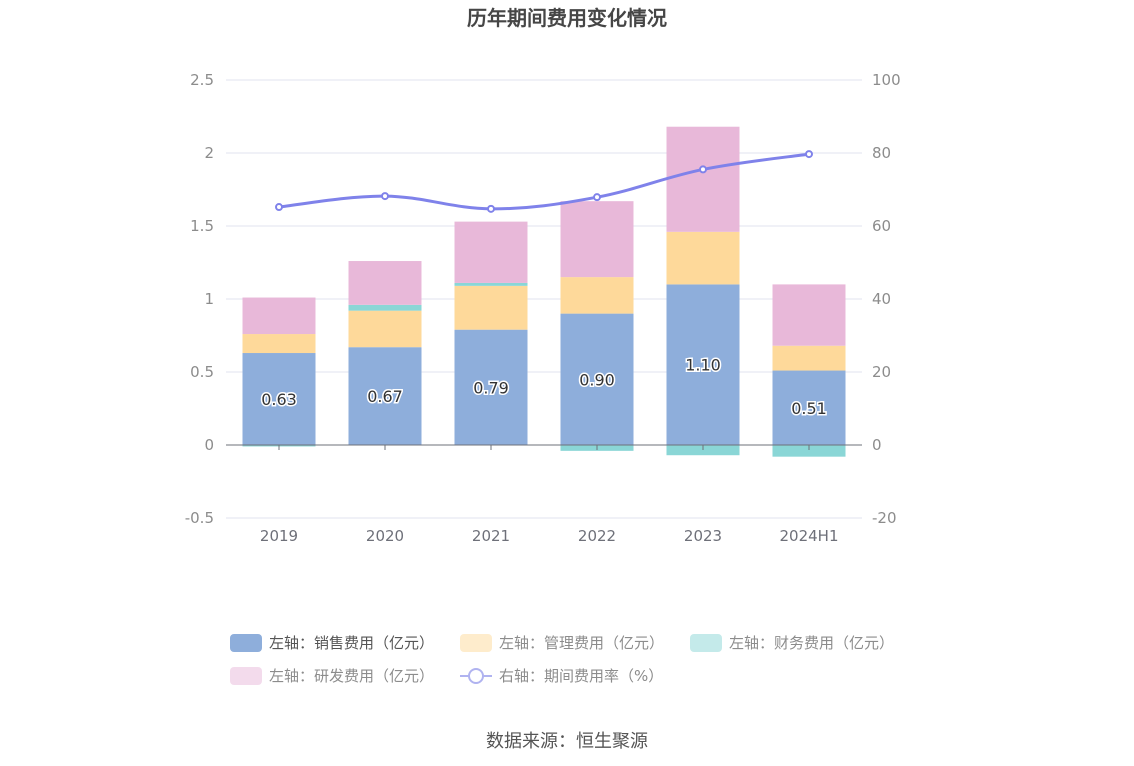 The height and width of the screenshot is (766, 1134). What do you see at coordinates (199, 518) in the screenshot?
I see `y-left-tick-label: -0.5` at bounding box center [199, 518].